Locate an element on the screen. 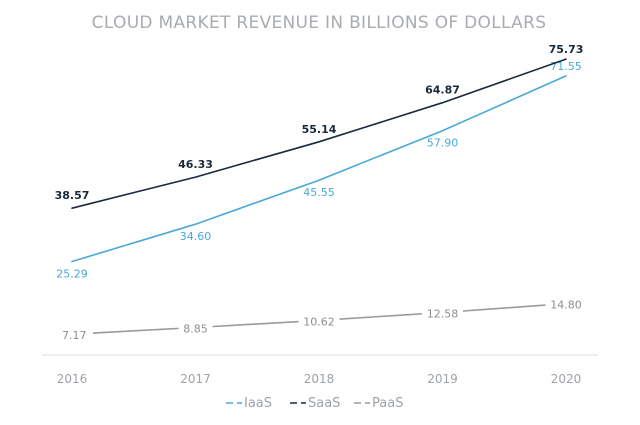 The height and width of the screenshot is (425, 640). x-tick-label-2018: 2018 is located at coordinates (319, 379).